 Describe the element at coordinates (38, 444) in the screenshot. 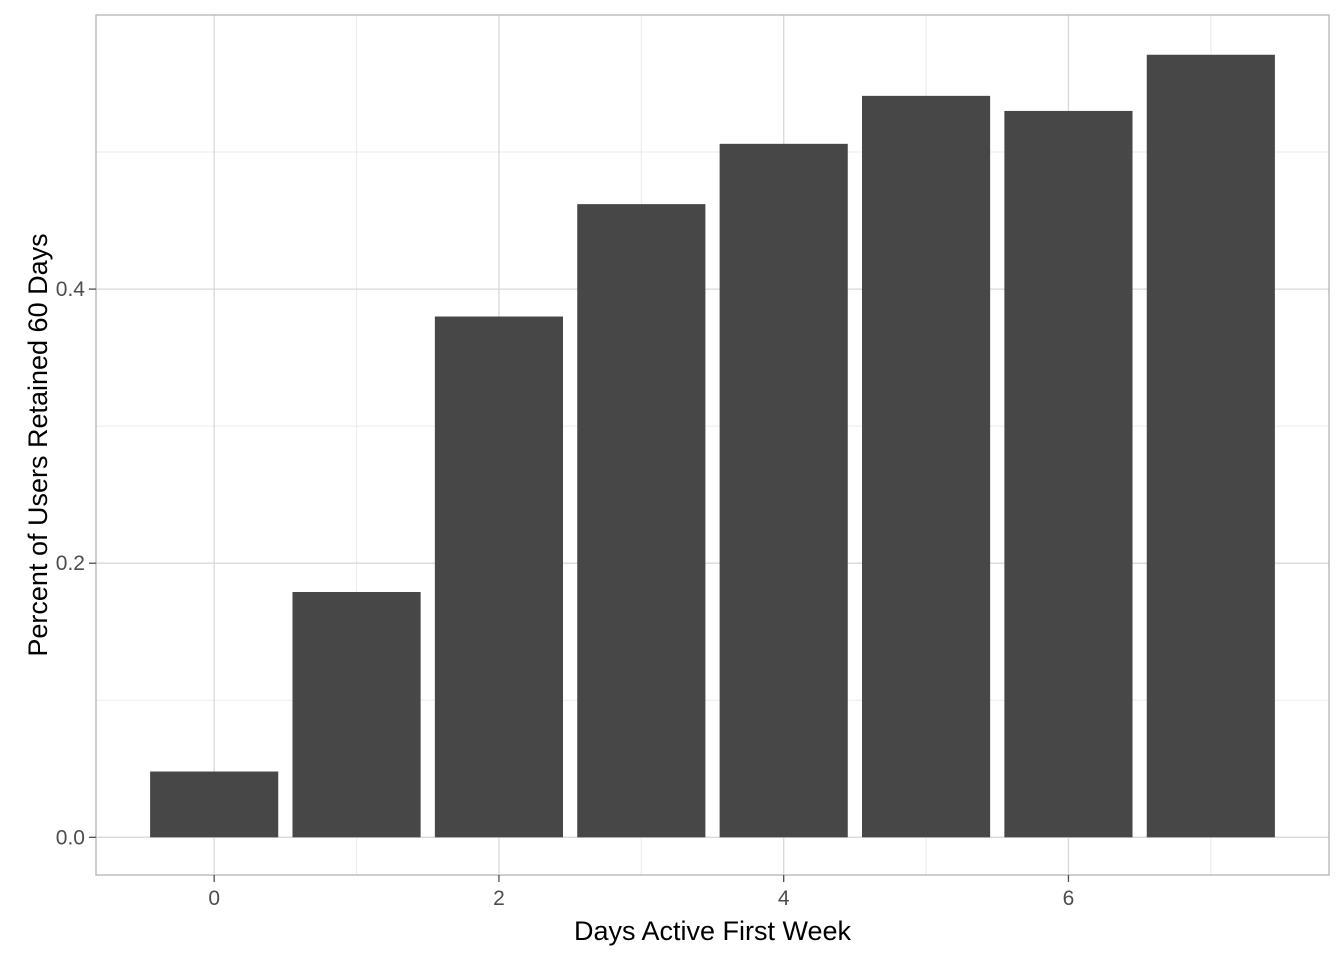

I see `y-axis-title: Percent of Users Retained 60 Days` at that location.